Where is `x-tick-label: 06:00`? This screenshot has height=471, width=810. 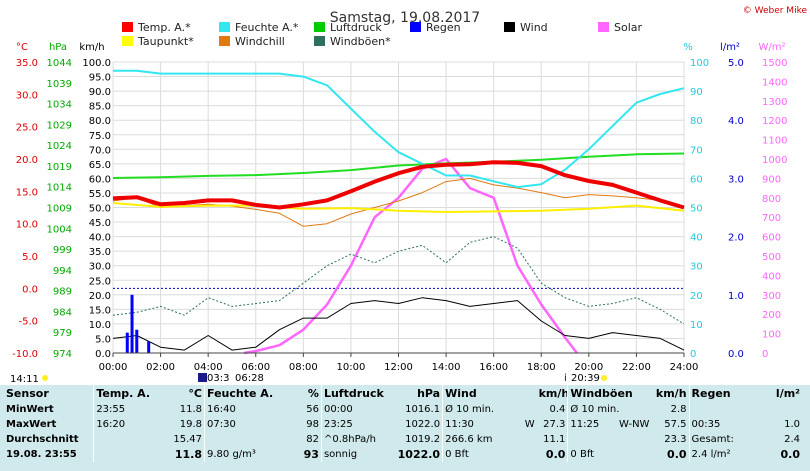
x-tick-label: 06:00 is located at coordinates (255, 367).